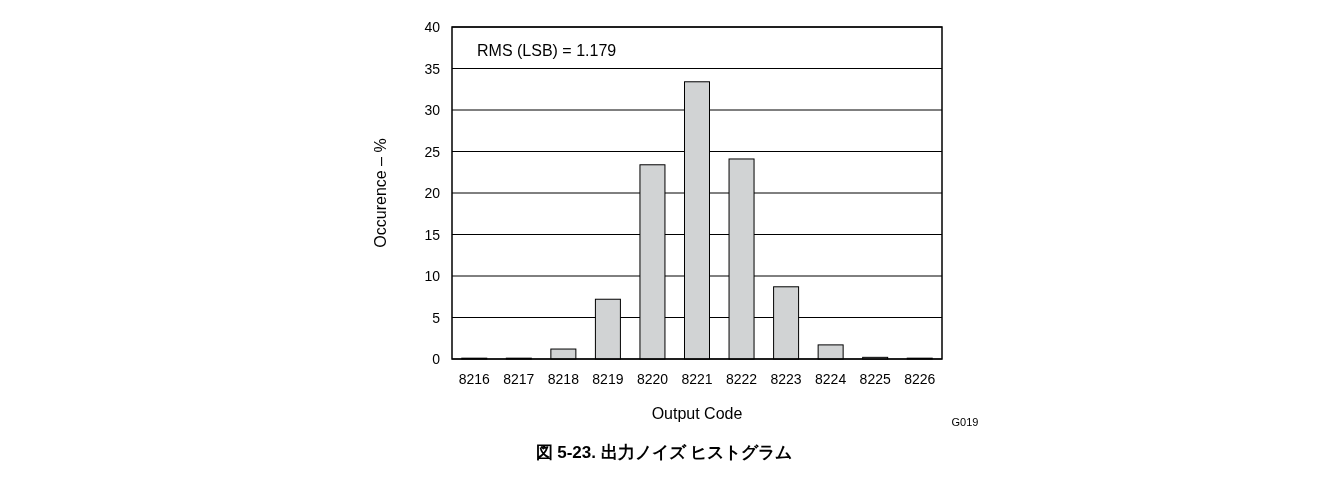 Image resolution: width=1328 pixels, height=477 pixels. Describe the element at coordinates (432, 276) in the screenshot. I see `y-tick-label: 10` at that location.